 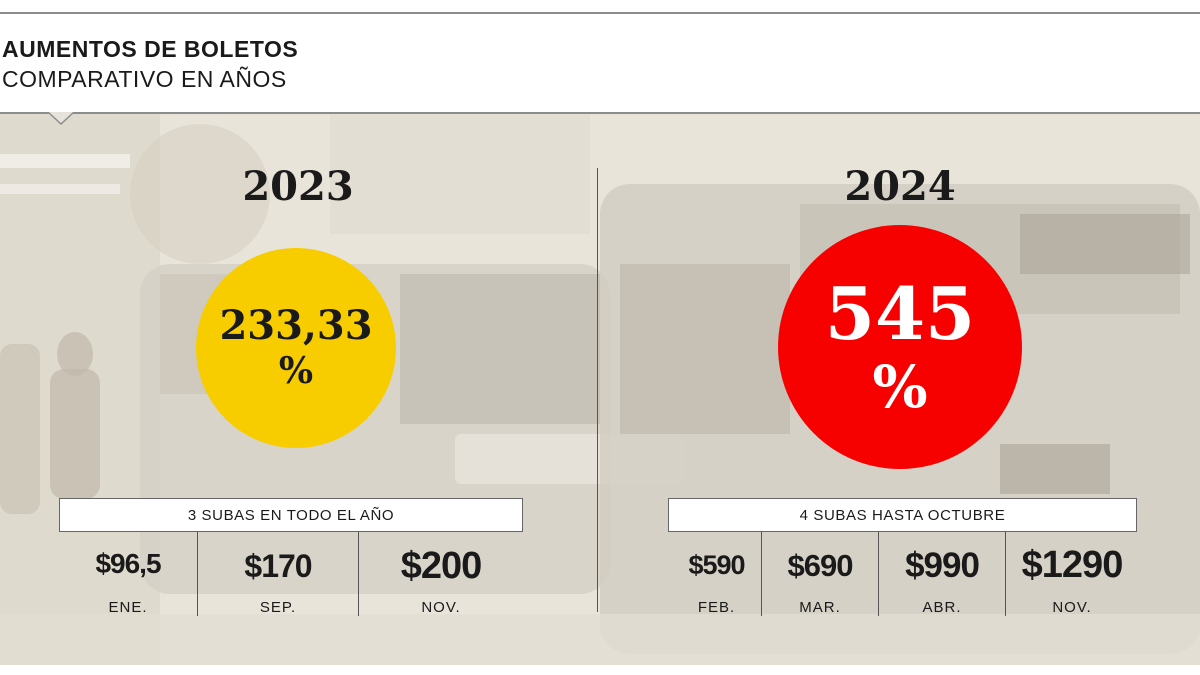 I want to click on year-label-2024: 2024, so click(x=900, y=186).